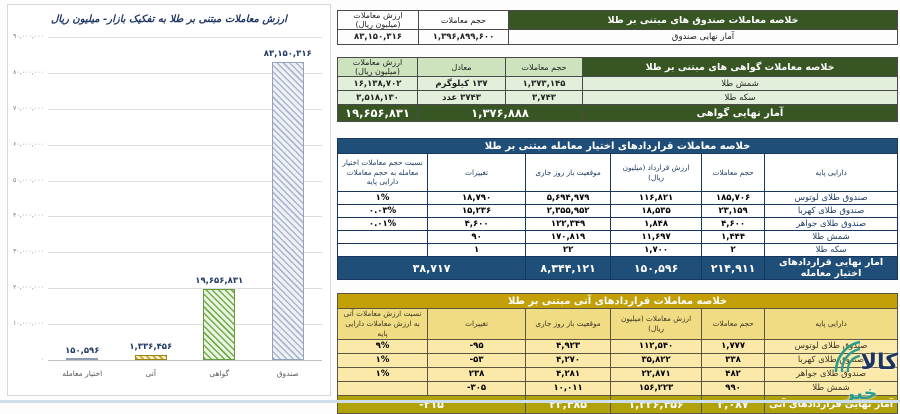  I want to click on open-cell: ۴,۲۸۱, so click(568, 374).